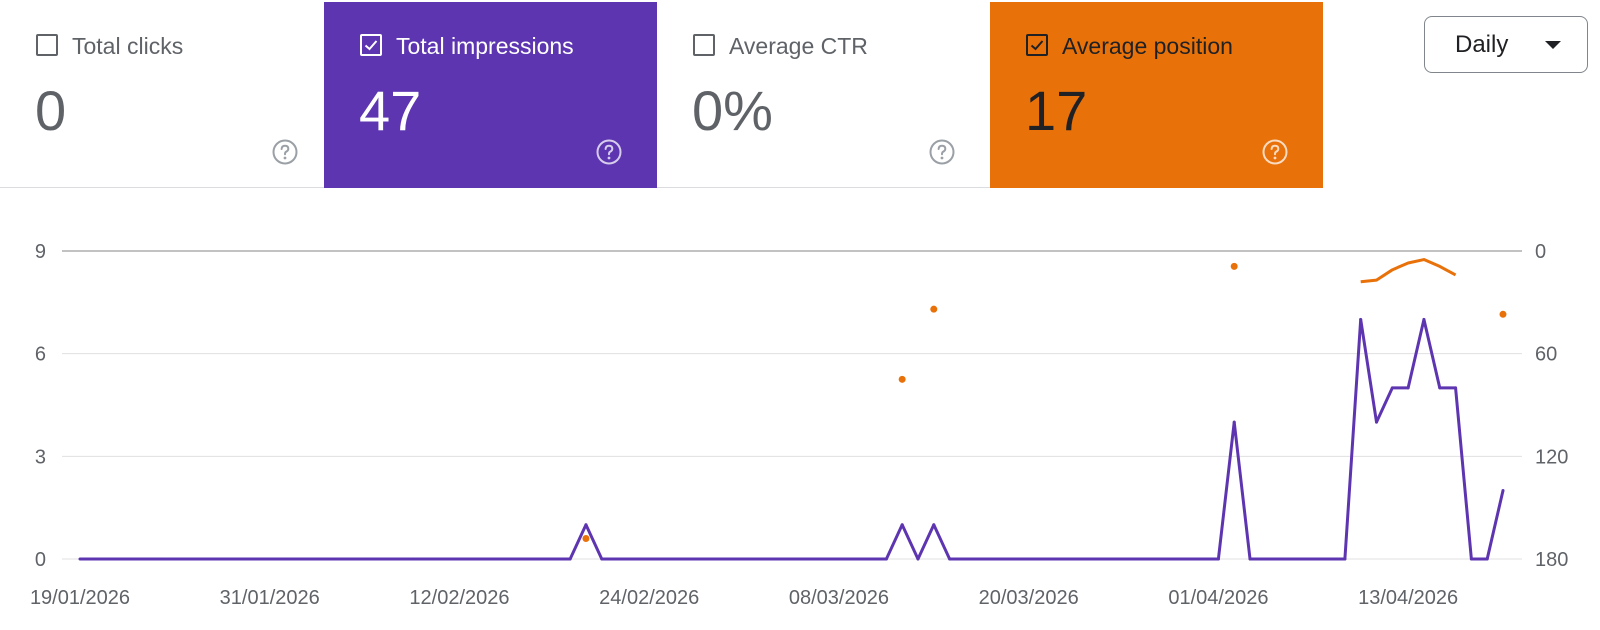 This screenshot has width=1600, height=630. What do you see at coordinates (270, 598) in the screenshot?
I see `x-tick-label: 31/01/2026` at bounding box center [270, 598].